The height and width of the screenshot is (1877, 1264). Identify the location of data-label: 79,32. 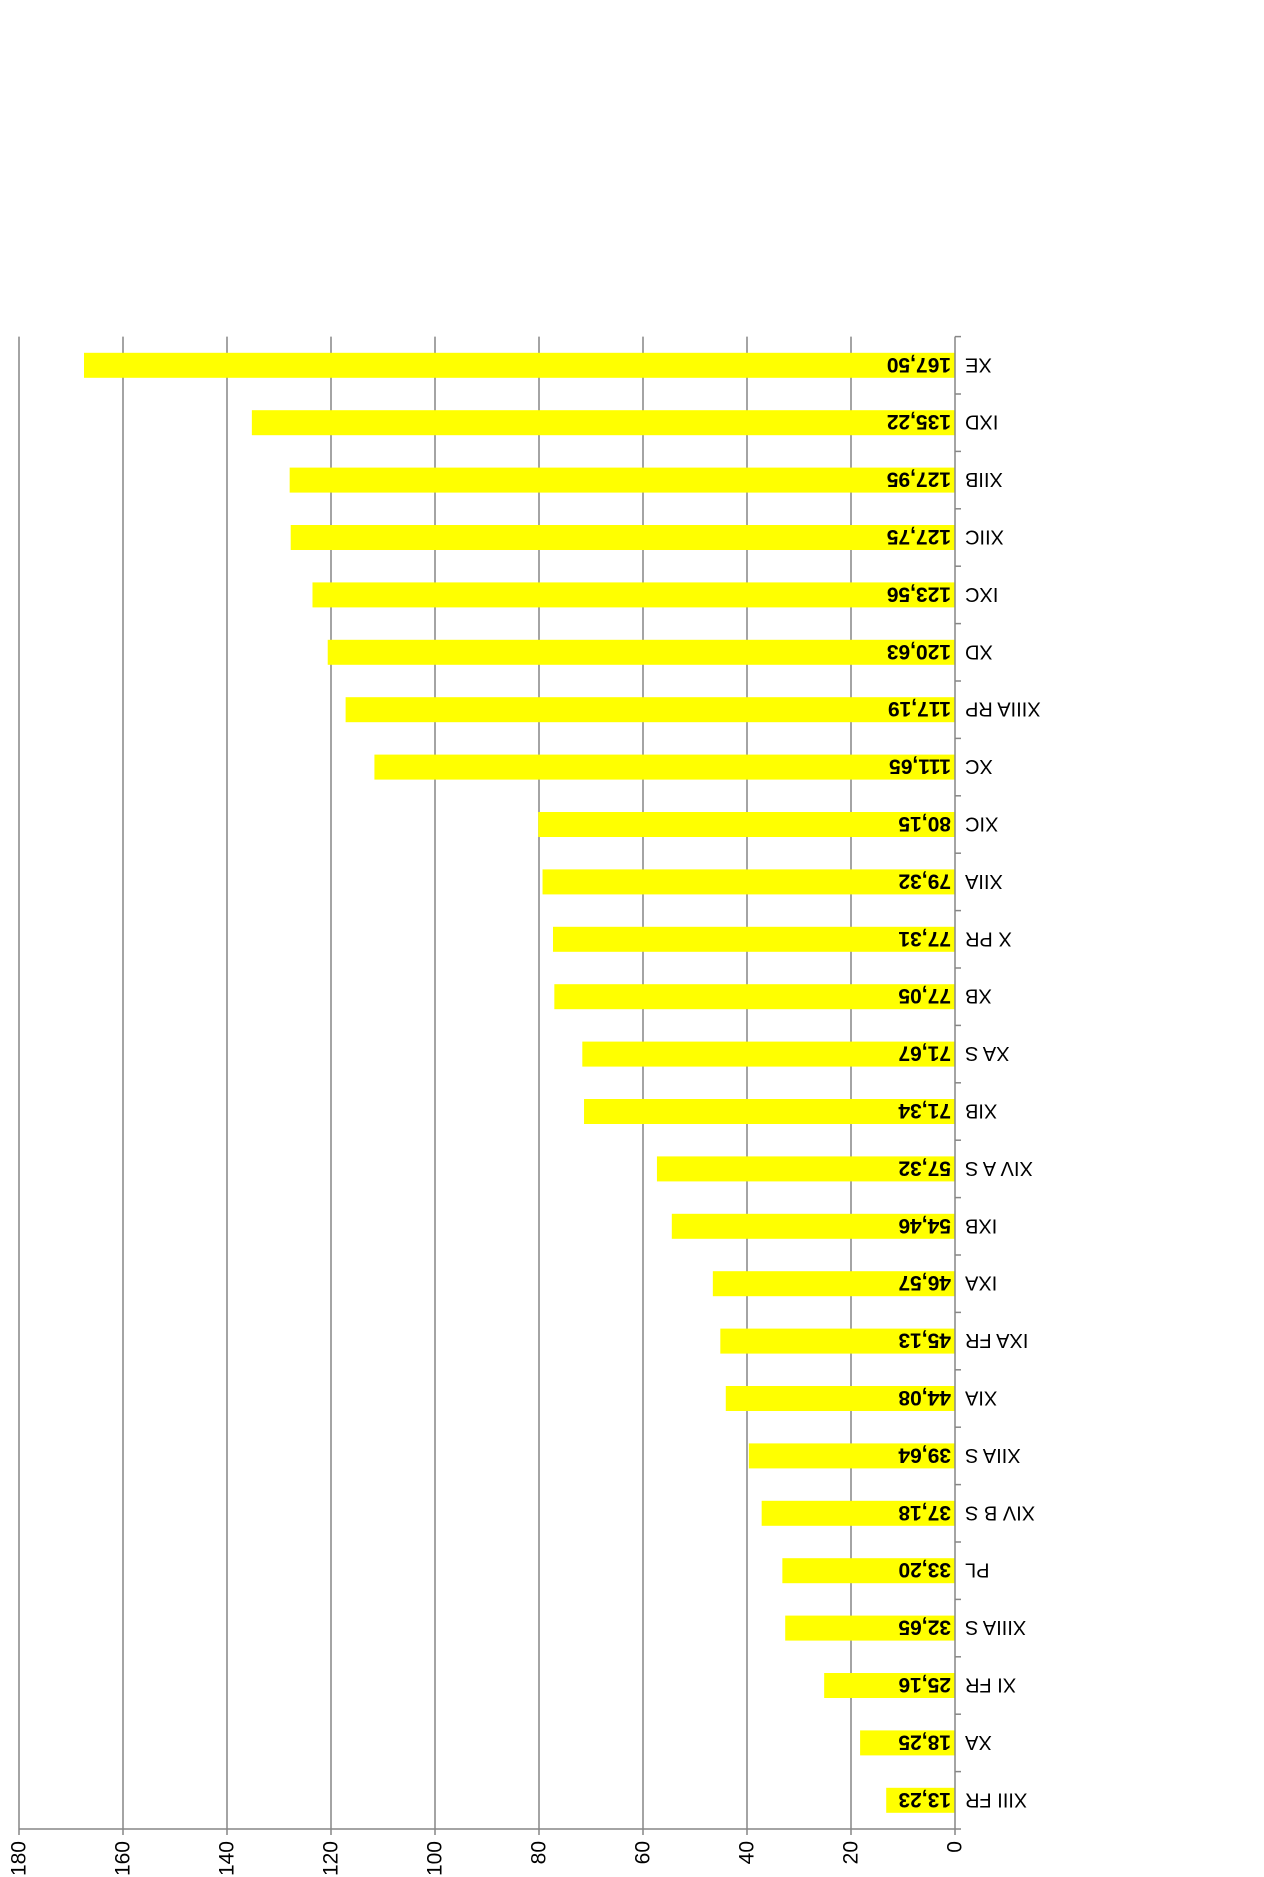
(924, 880).